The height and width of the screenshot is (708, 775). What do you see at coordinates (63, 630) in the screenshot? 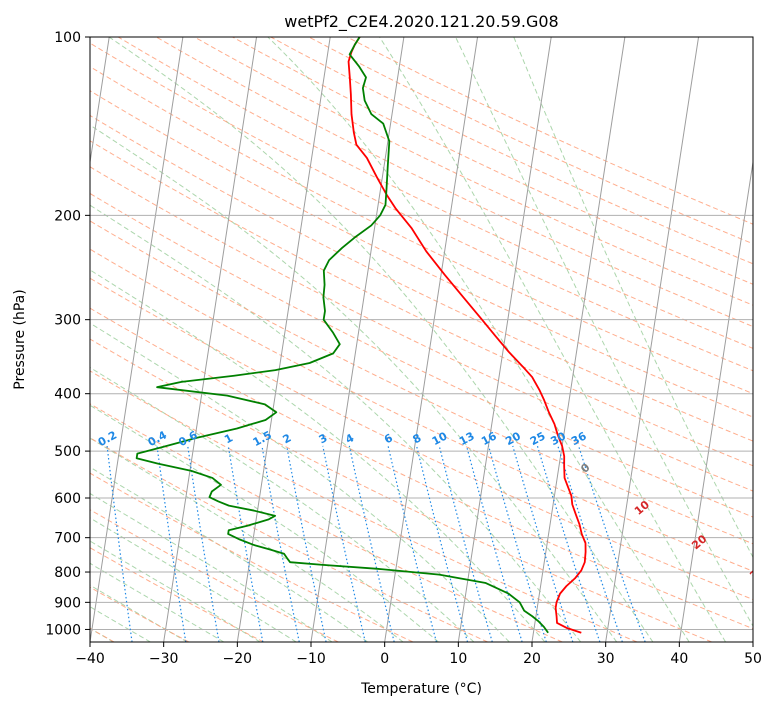
I see `y-tick-label: 1000` at bounding box center [63, 630].